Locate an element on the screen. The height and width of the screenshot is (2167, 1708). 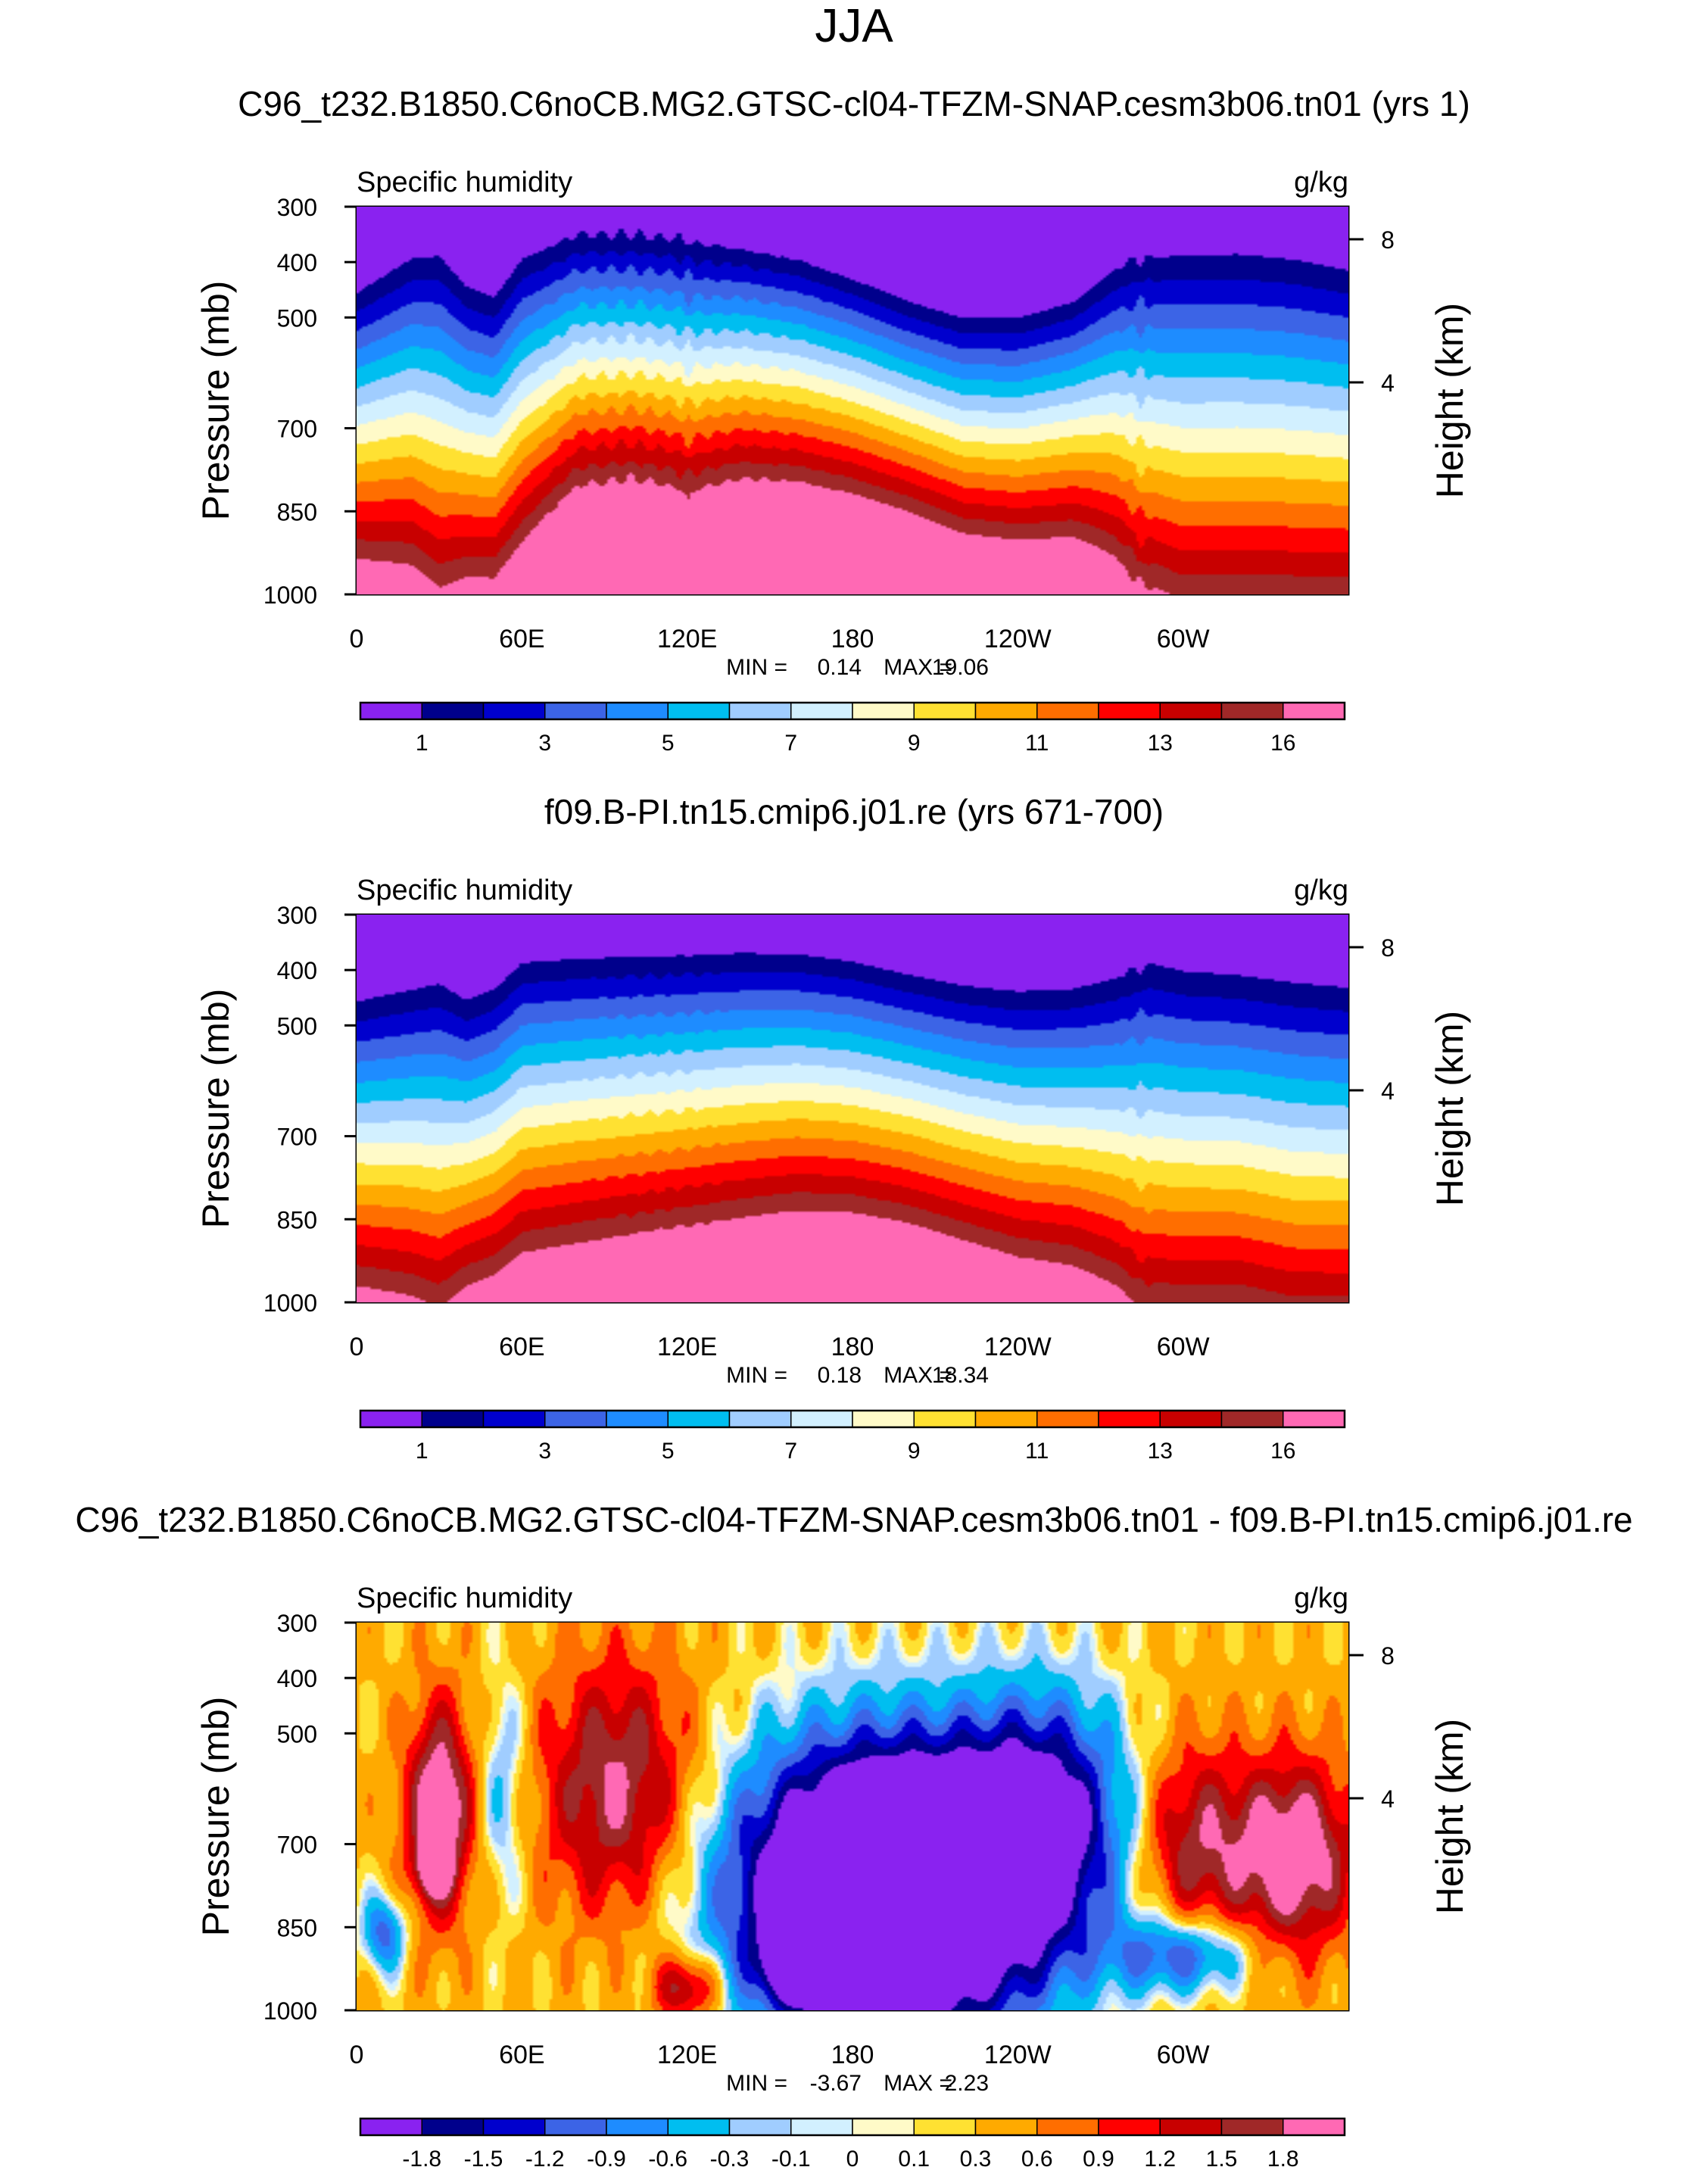
max-value: 18.34 is located at coordinates (960, 1375).